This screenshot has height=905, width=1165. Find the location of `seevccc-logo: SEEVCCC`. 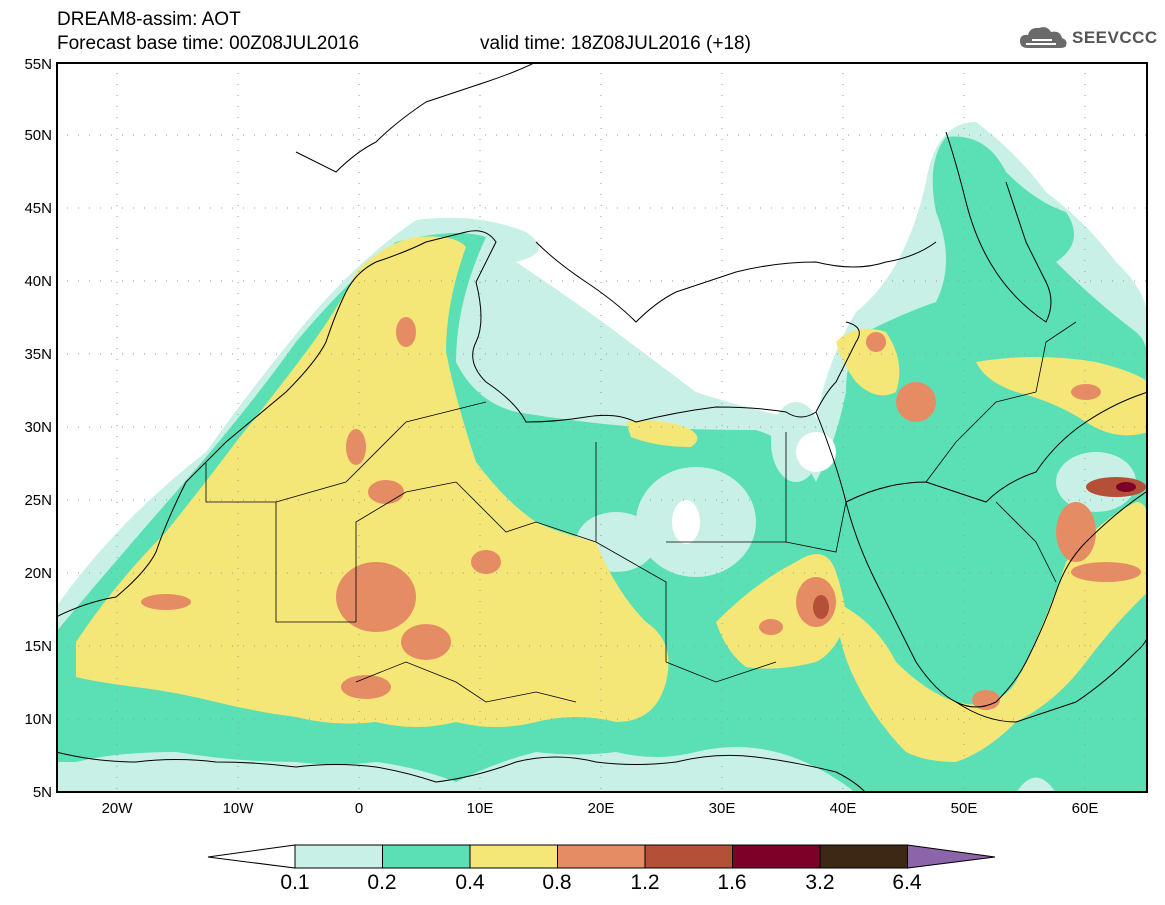

seevccc-logo: SEEVCCC is located at coordinates (1088, 38).